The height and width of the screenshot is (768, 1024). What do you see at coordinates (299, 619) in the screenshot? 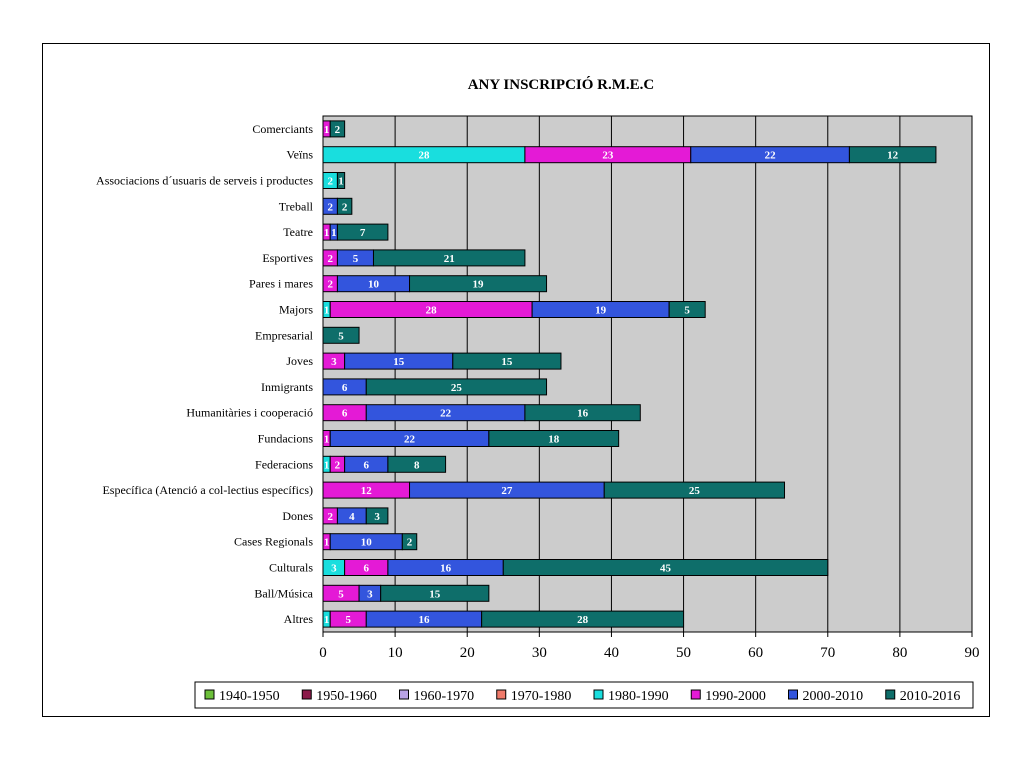
I see `category-label: Altres` at bounding box center [299, 619].